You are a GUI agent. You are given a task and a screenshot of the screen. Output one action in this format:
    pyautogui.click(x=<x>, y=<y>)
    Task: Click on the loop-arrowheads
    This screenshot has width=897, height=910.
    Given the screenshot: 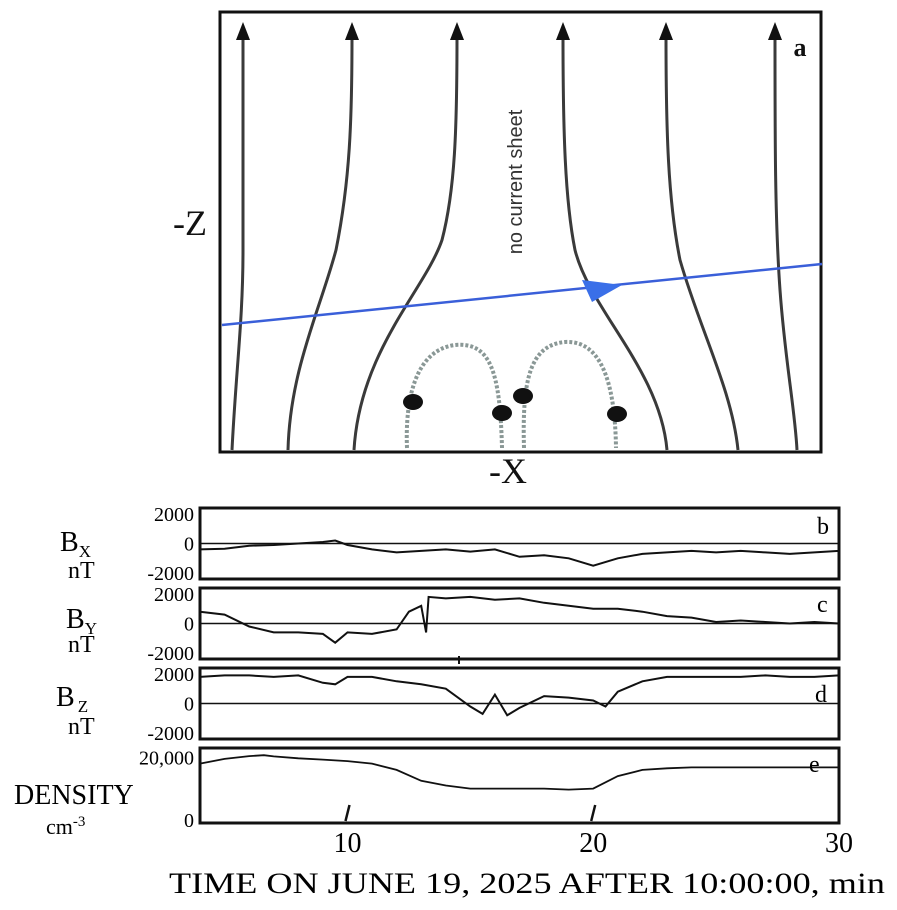 What is the action you would take?
    pyautogui.click(x=515, y=405)
    